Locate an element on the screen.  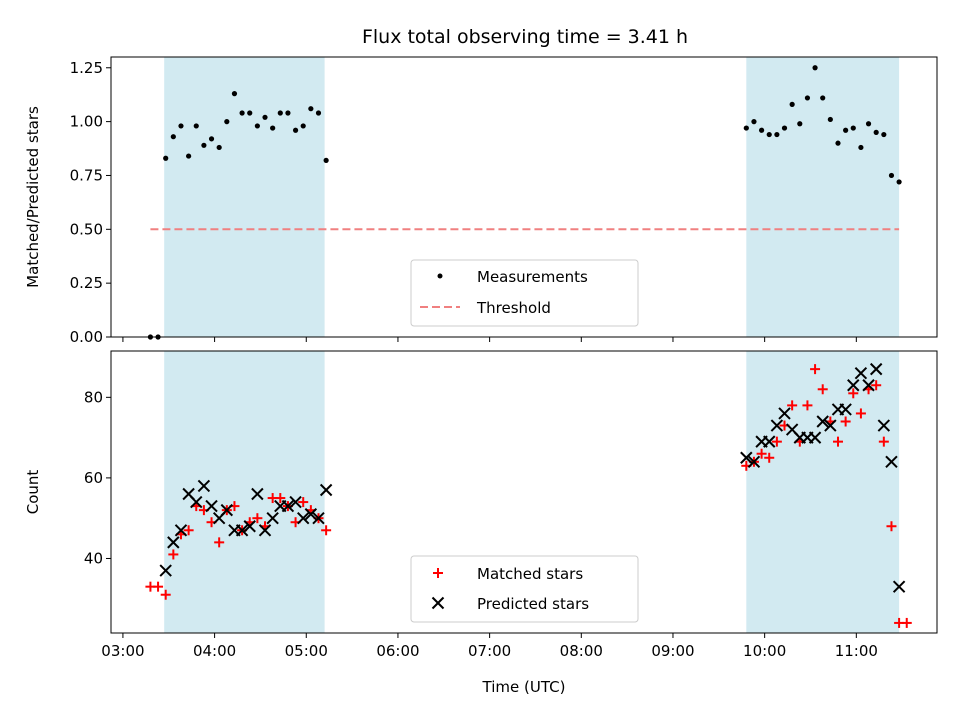
ratio-x-axis is located at coordinates (489, 339).